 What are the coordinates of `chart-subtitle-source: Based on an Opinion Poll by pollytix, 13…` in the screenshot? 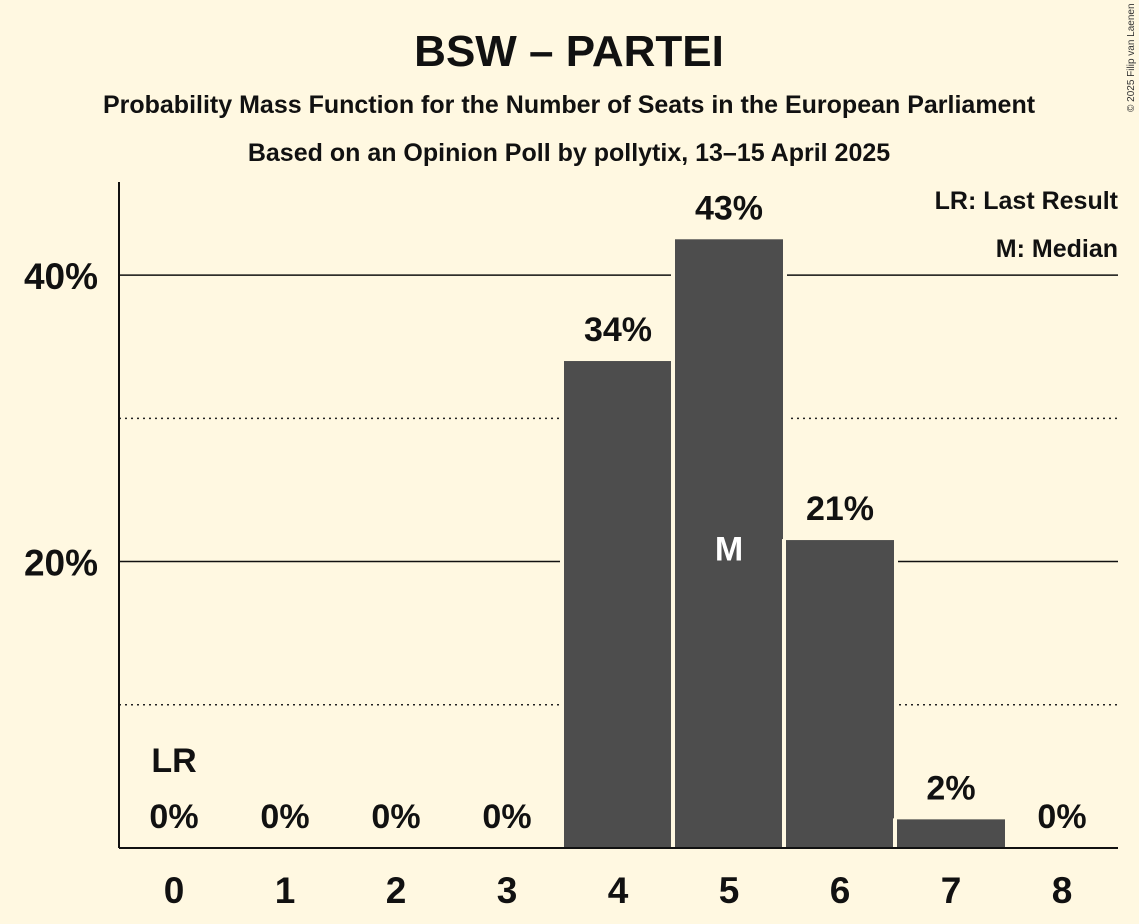 It's located at (569, 153).